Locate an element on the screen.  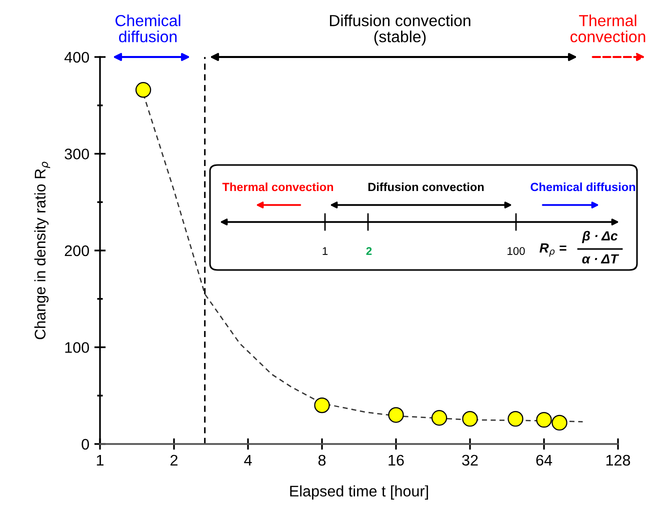
text: Chemical diffusion is located at coordinates (148, 28).